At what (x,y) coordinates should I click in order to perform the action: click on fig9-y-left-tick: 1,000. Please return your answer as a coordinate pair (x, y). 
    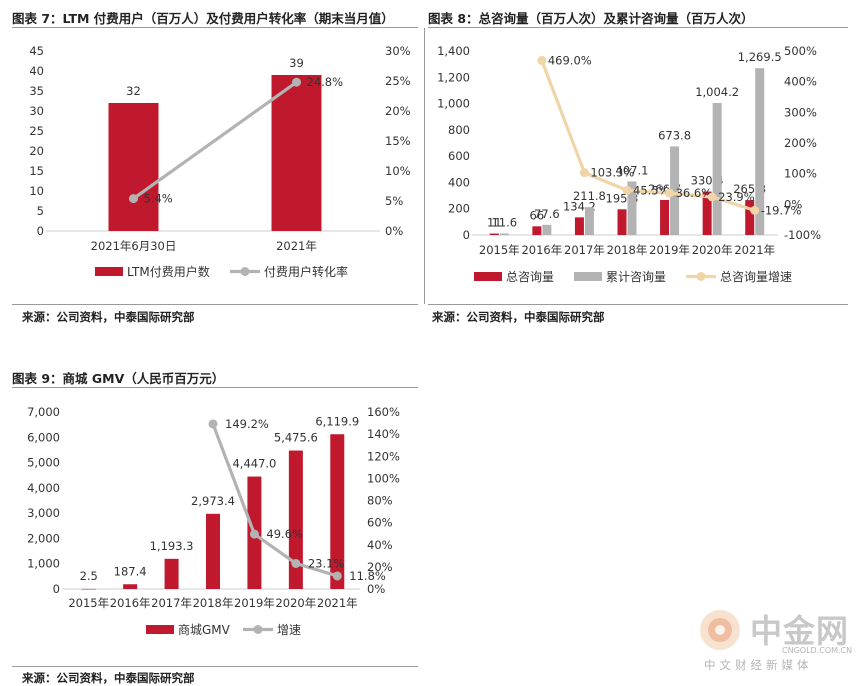
    Looking at the image, I should click on (43, 564).